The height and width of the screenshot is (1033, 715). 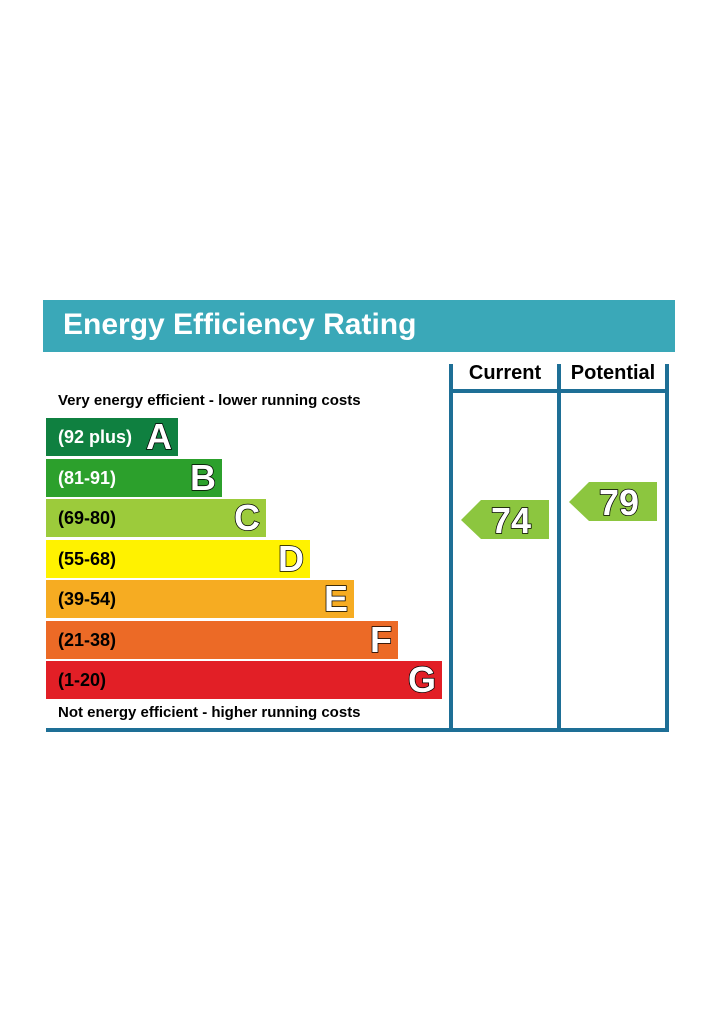 I want to click on band-c: (69-80) C, so click(x=156, y=518).